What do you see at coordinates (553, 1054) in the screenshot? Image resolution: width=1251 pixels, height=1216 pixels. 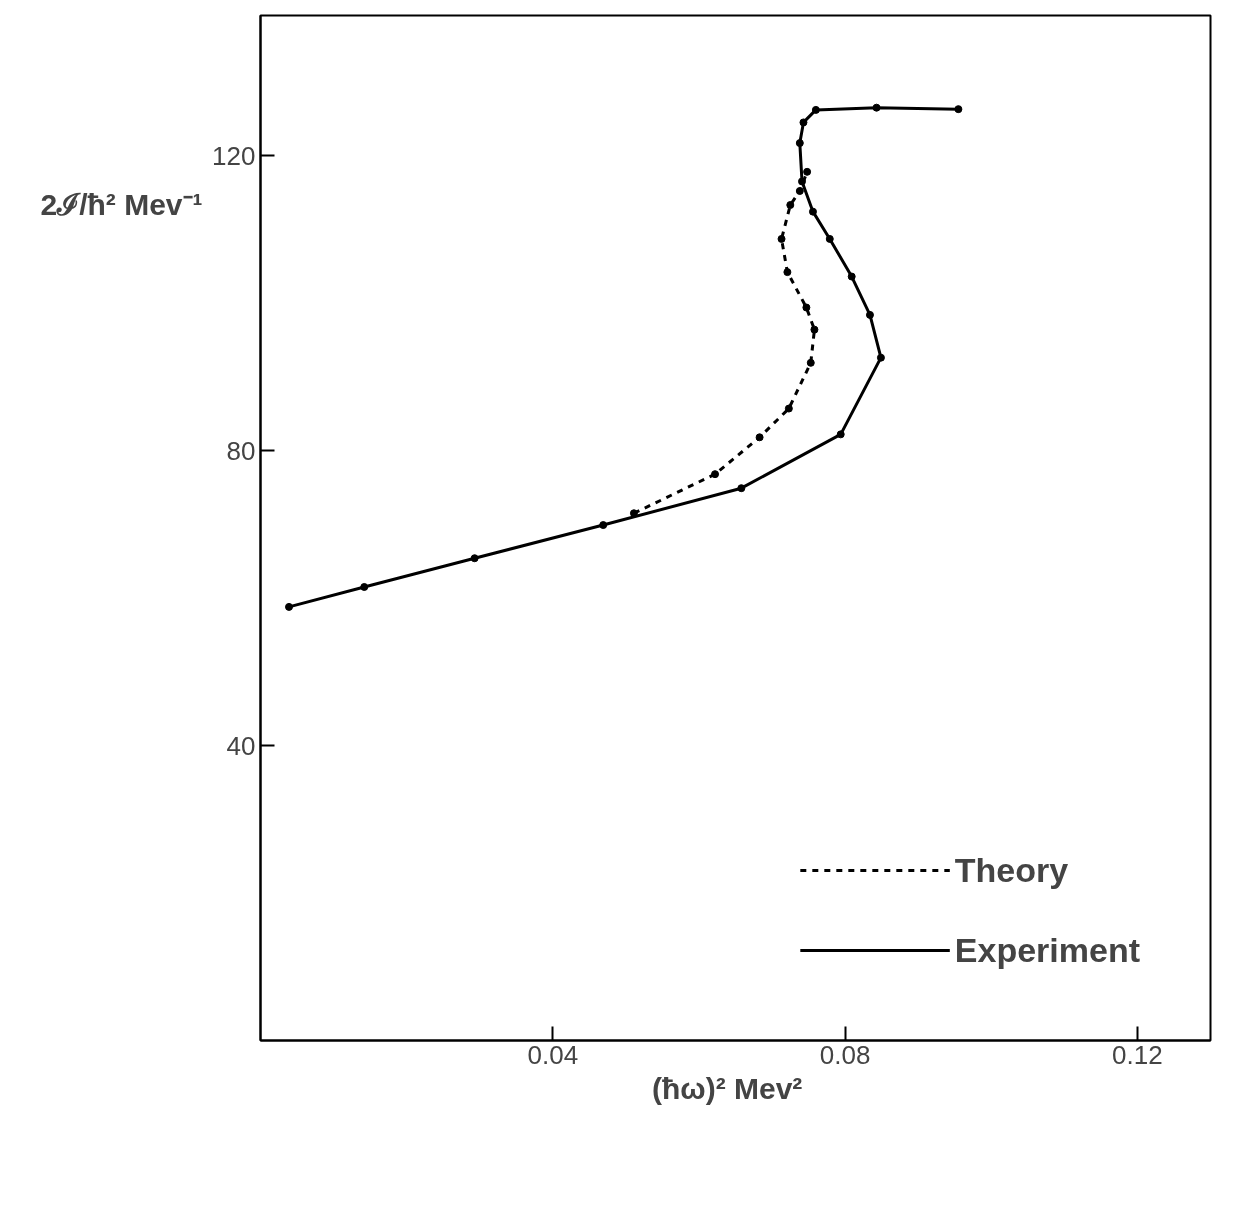 I see `x-tick-label: 0.04` at bounding box center [553, 1054].